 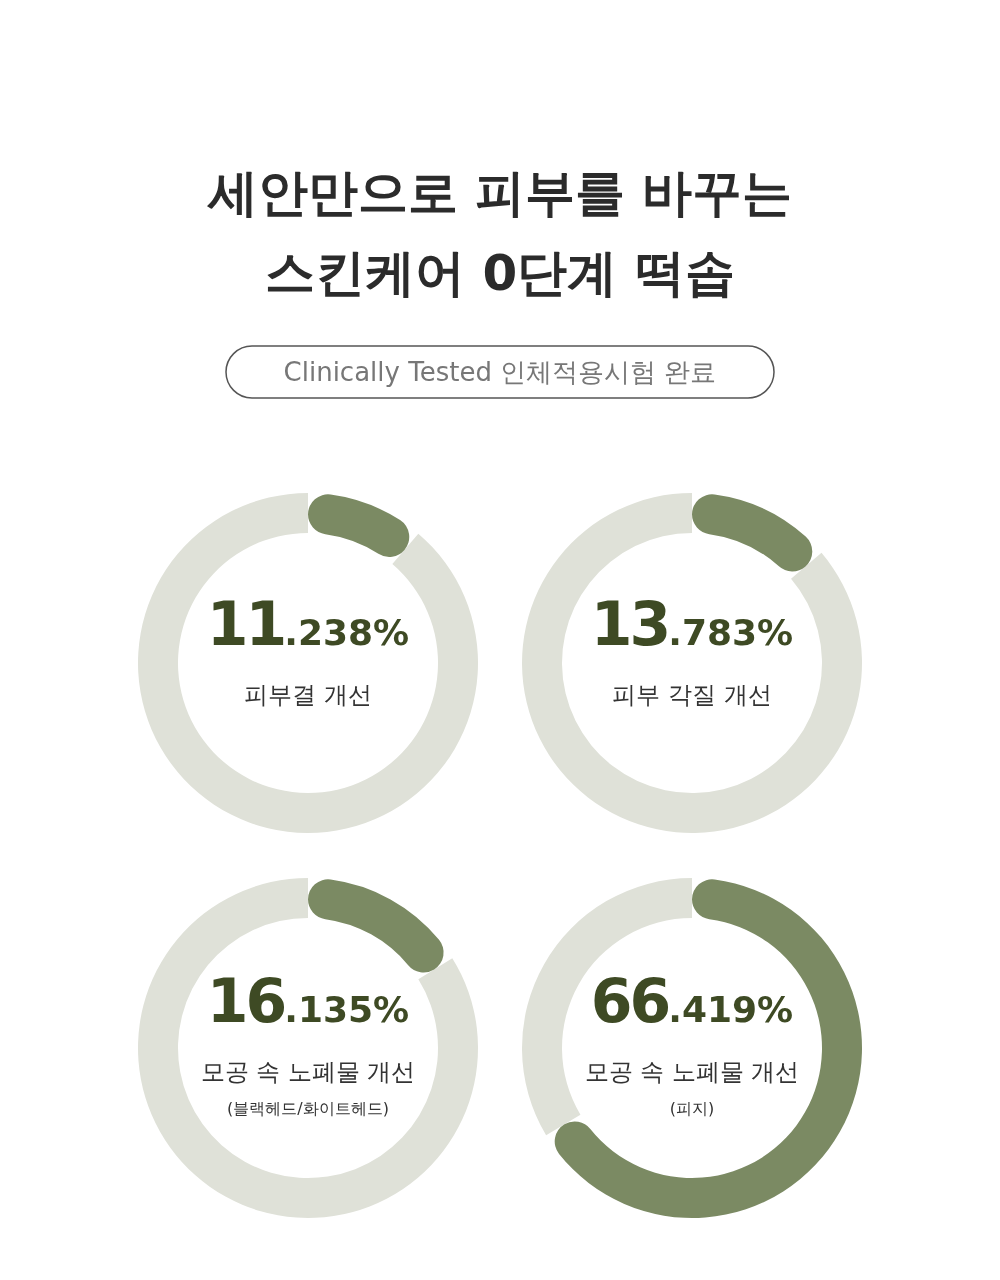 I want to click on data-label: 11.238%, so click(x=308, y=624).